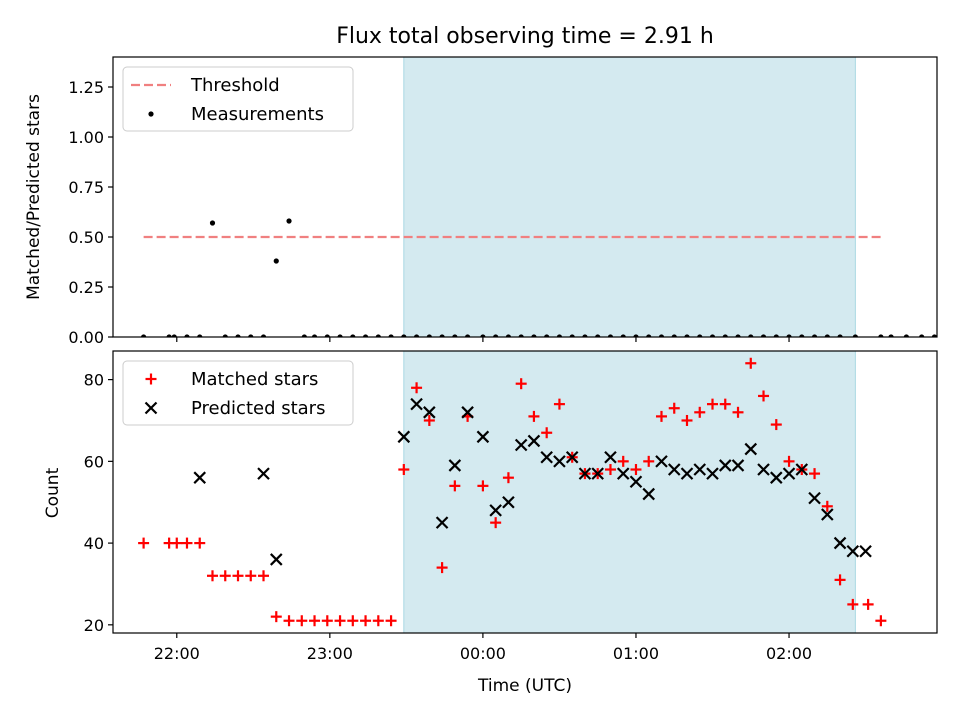 This screenshot has height=720, width=960. Describe the element at coordinates (257, 114) in the screenshot. I see `legend-label: Measurements` at that location.